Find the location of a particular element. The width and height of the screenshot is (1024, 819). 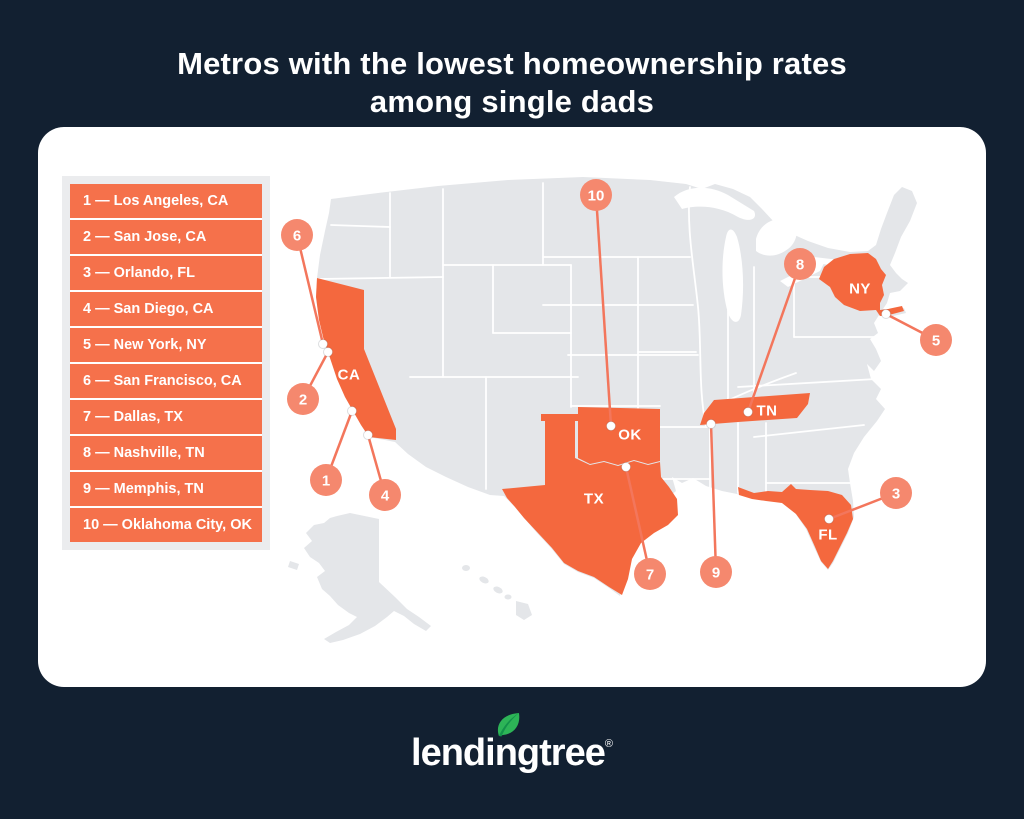

callout-number: 3 is located at coordinates (896, 494).